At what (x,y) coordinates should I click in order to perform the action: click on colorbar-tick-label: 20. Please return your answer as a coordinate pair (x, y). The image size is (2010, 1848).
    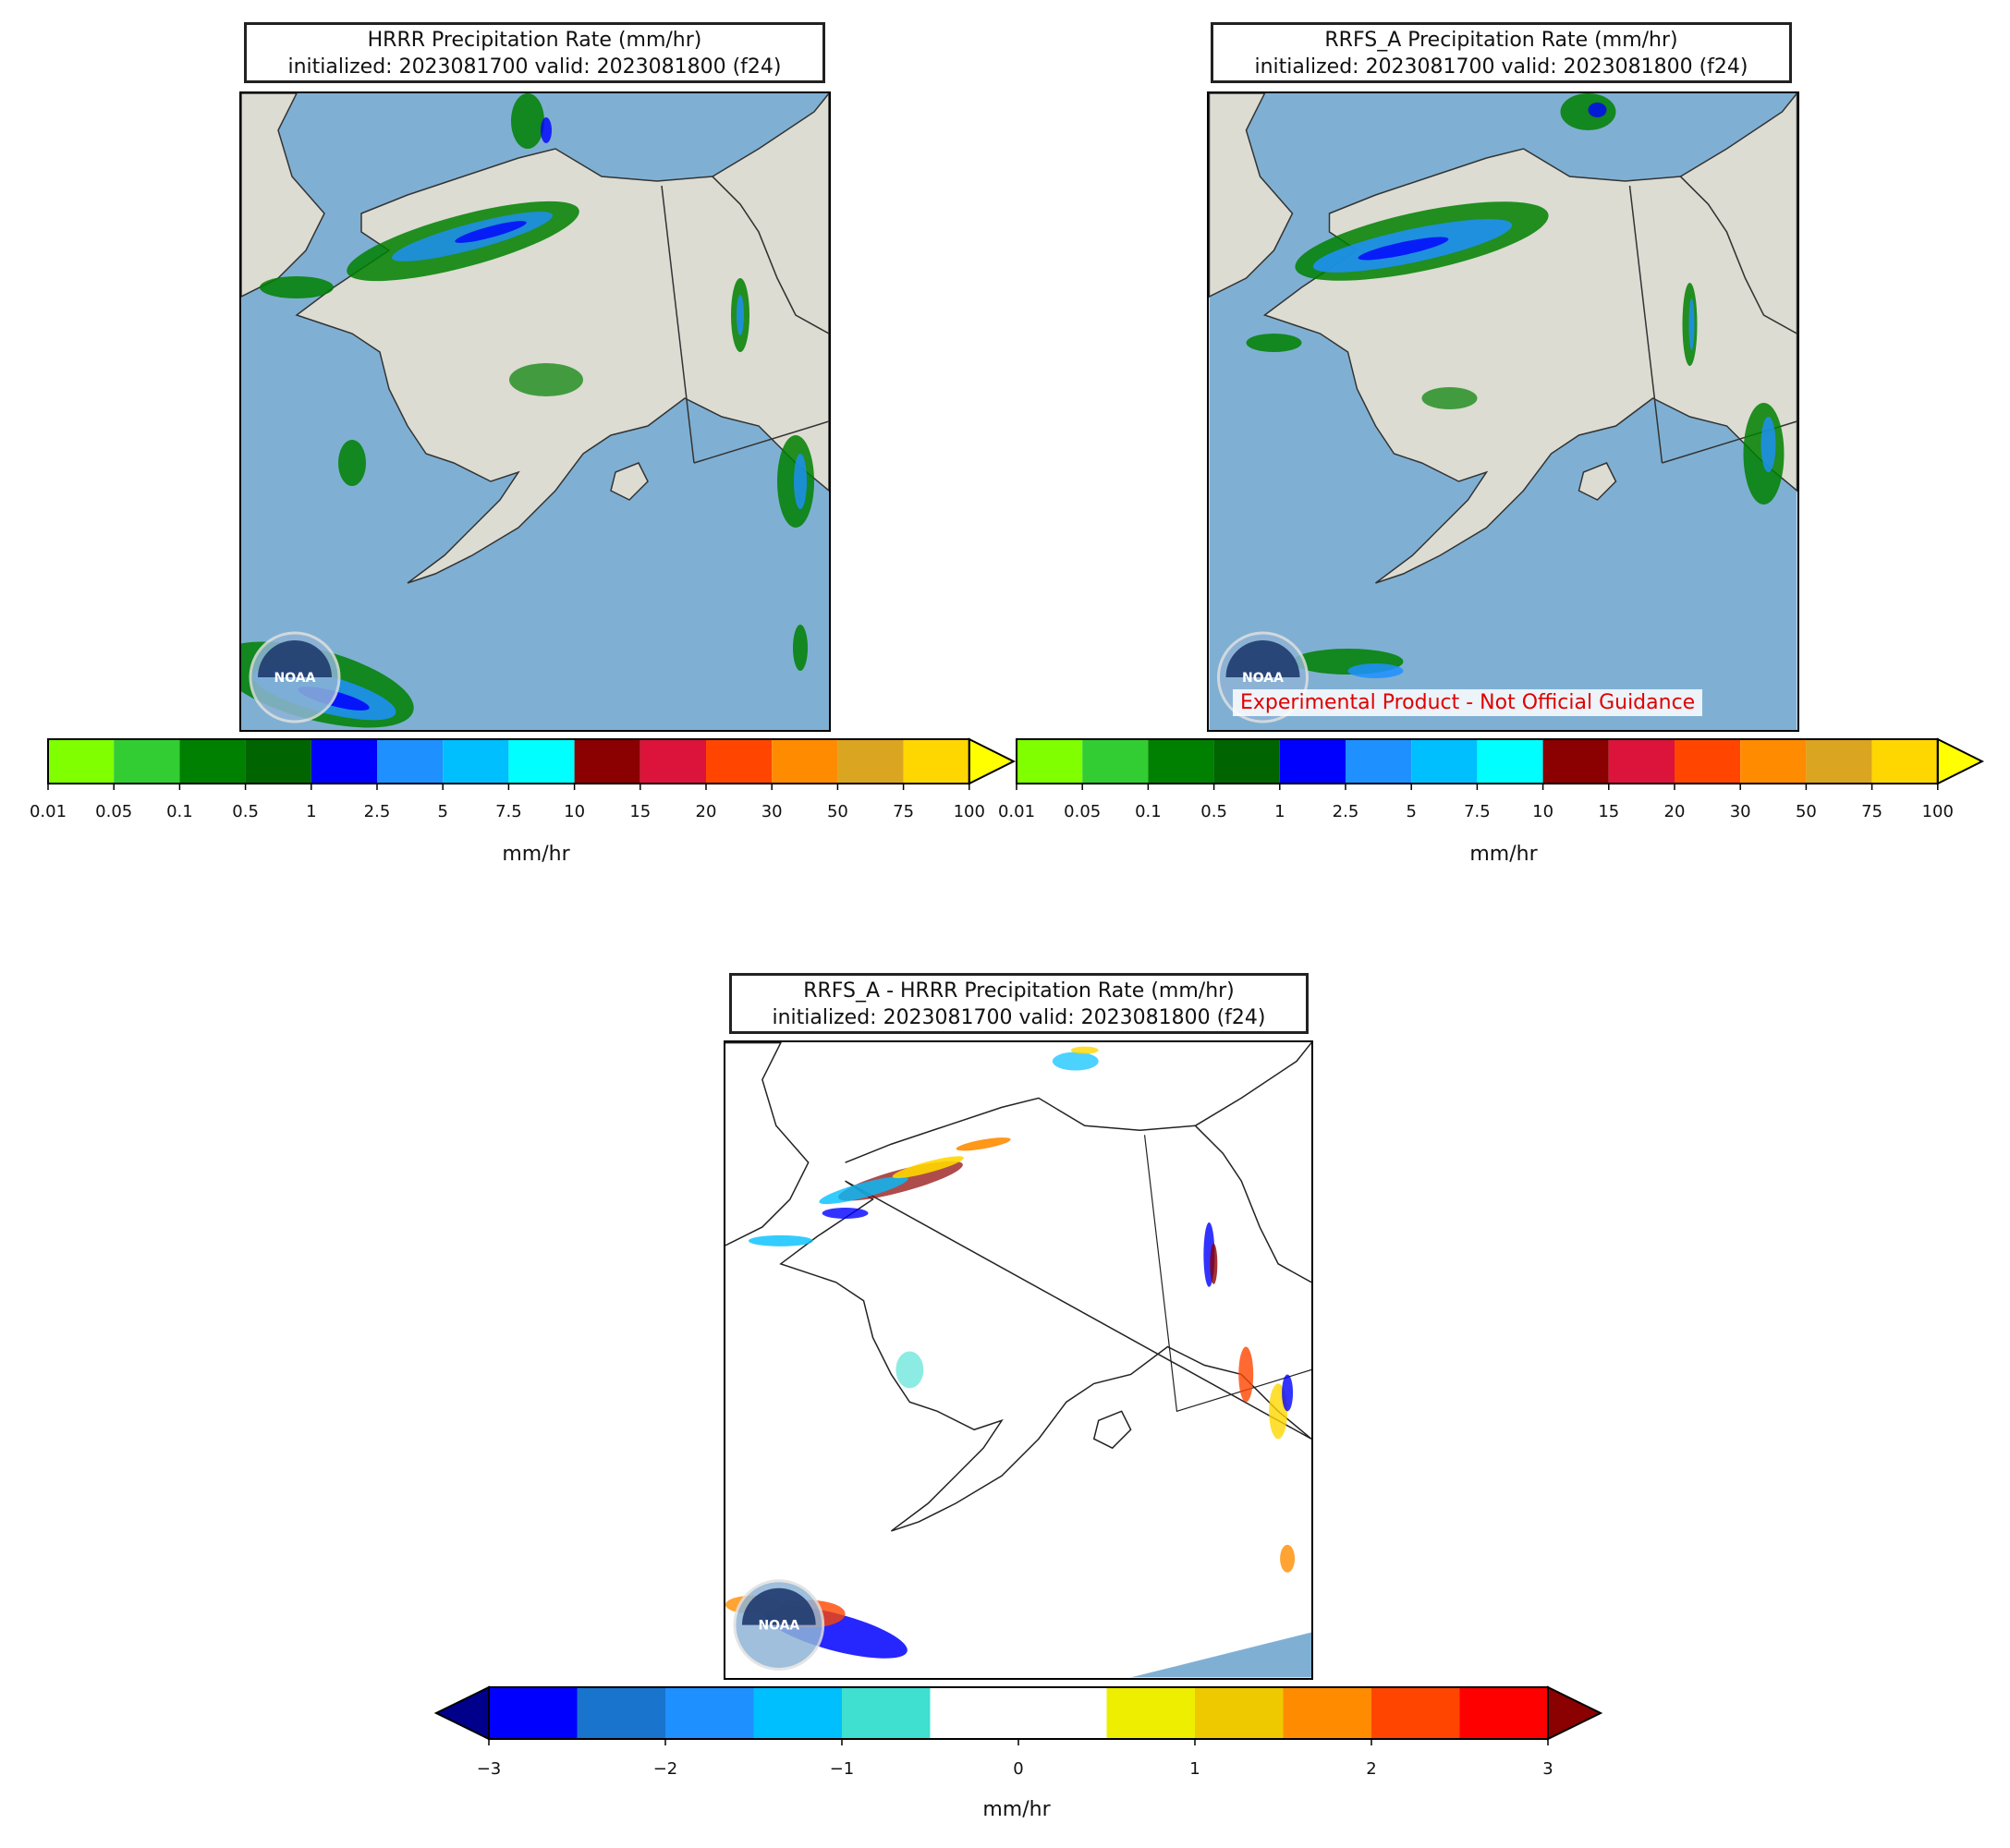
    Looking at the image, I should click on (1675, 811).